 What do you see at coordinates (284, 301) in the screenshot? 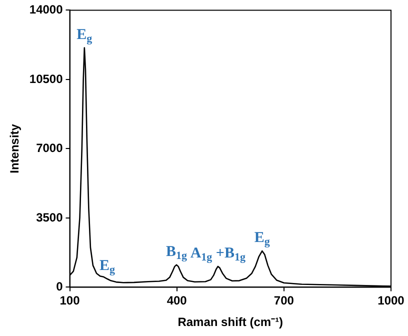
I see `x-tick-label: 700` at bounding box center [284, 301].